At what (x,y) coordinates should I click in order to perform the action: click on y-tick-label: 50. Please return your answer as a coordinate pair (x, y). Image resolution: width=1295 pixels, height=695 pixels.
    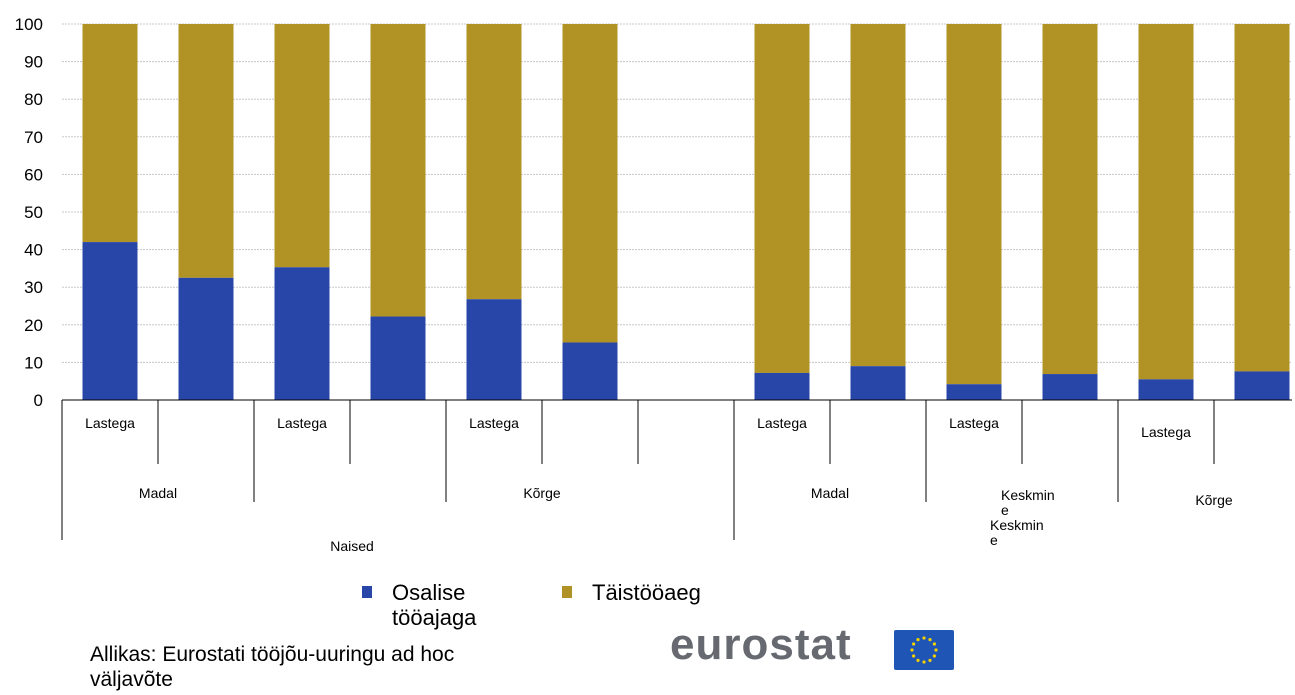
    Looking at the image, I should click on (33, 212).